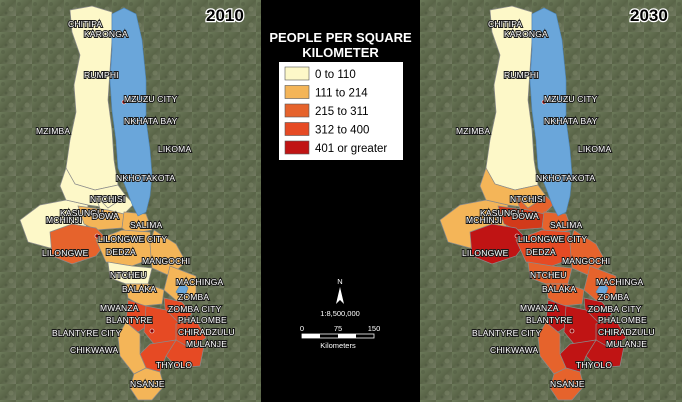  What do you see at coordinates (351, 149) in the screenshot?
I see `legend-label: 401 or greater` at bounding box center [351, 149].